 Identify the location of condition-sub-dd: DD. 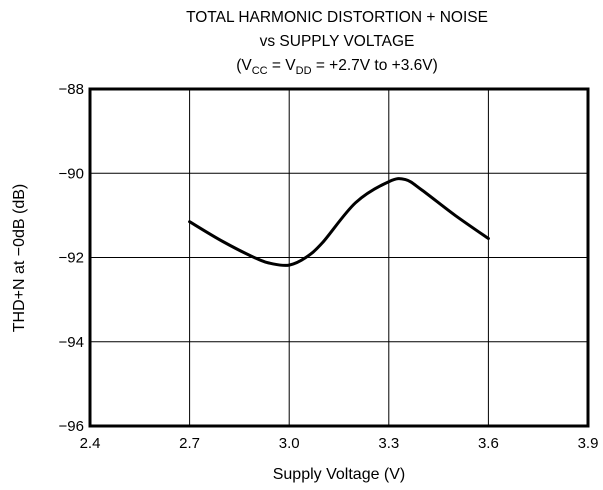
(304, 71).